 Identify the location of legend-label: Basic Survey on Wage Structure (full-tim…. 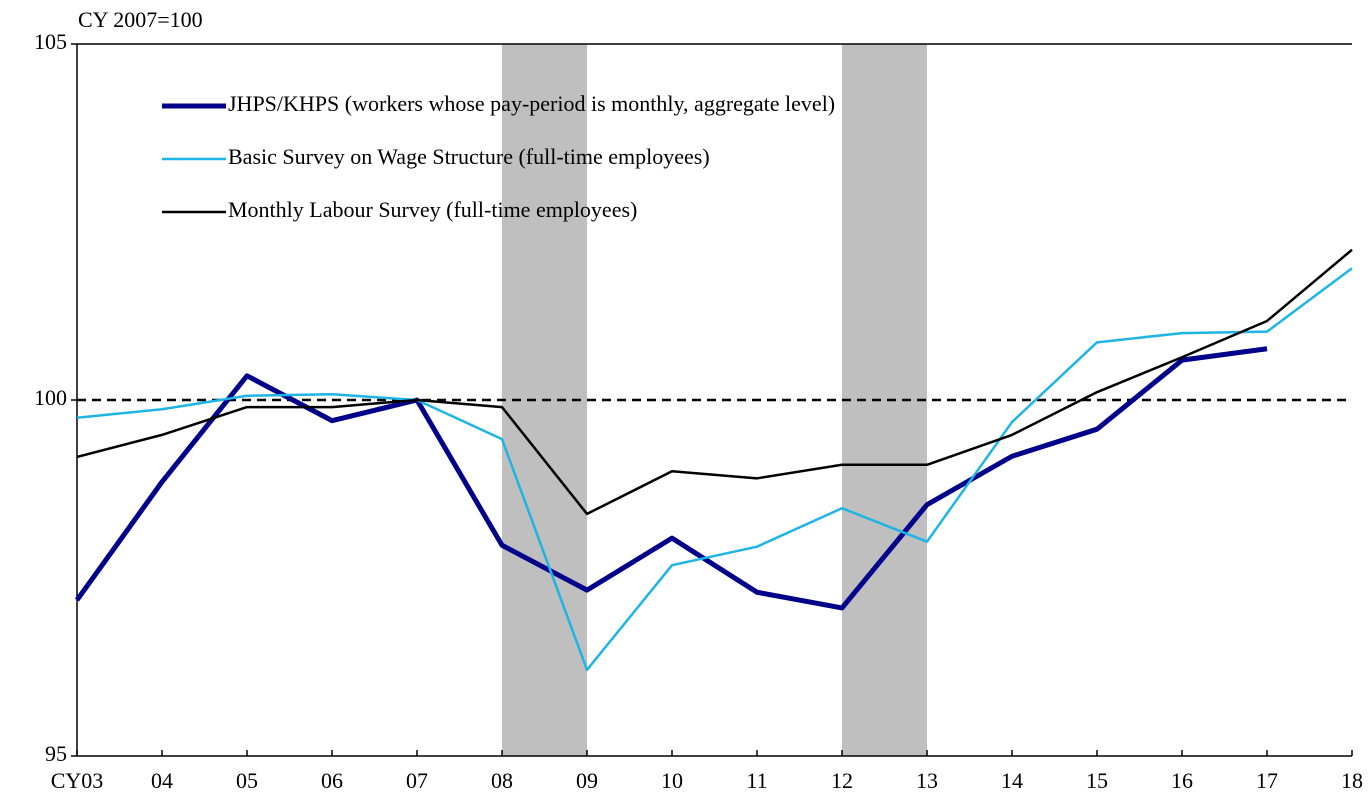
(469, 156).